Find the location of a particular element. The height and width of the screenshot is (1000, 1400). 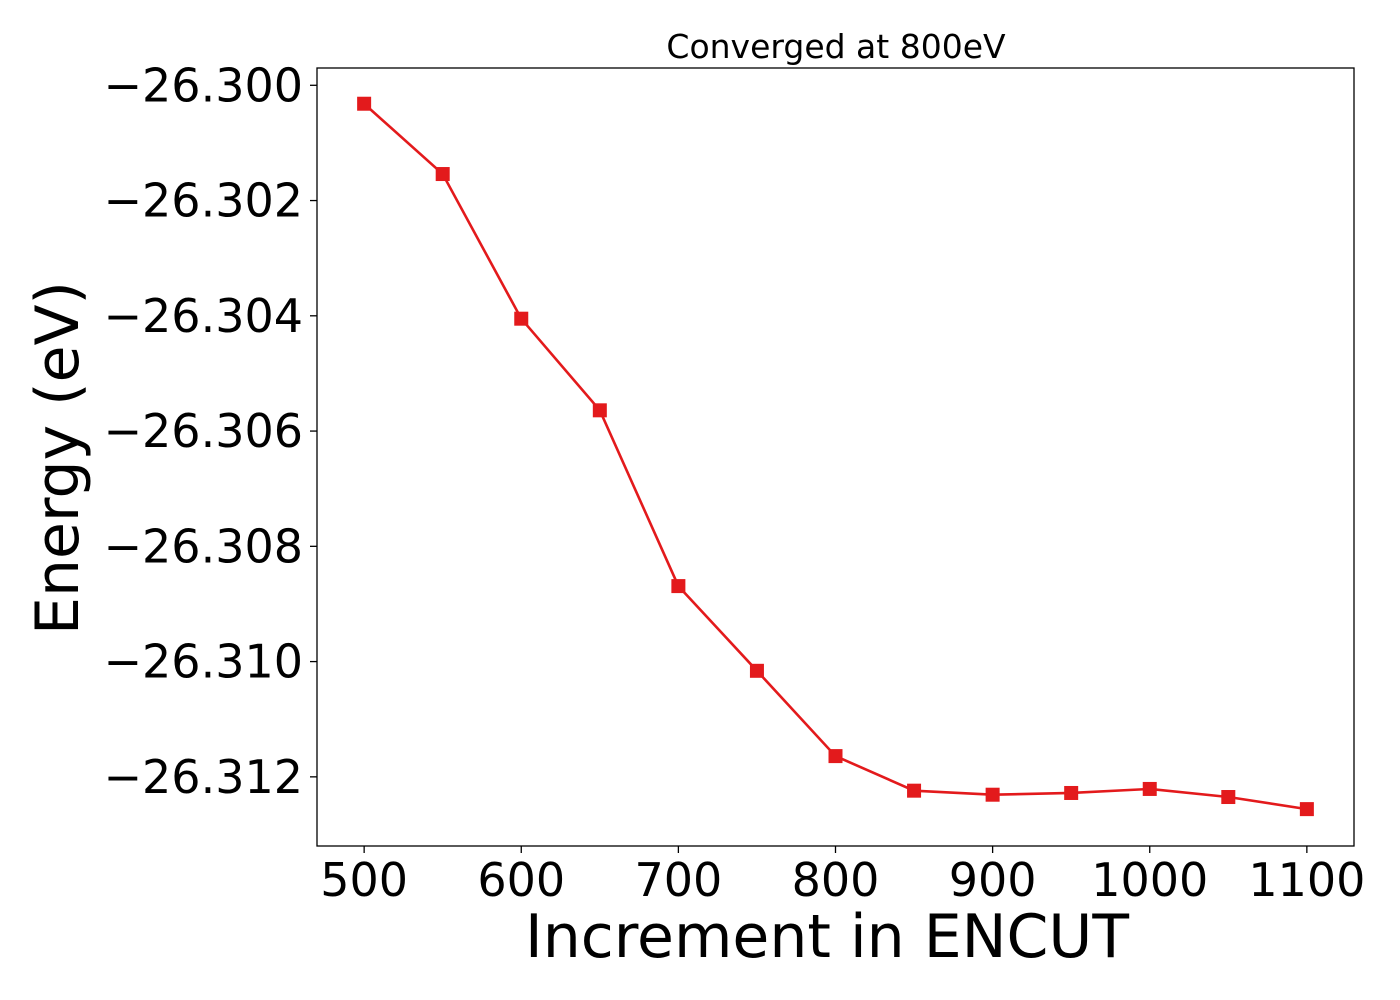

x-axis-title: Increment in ENCUT is located at coordinates (827, 937).